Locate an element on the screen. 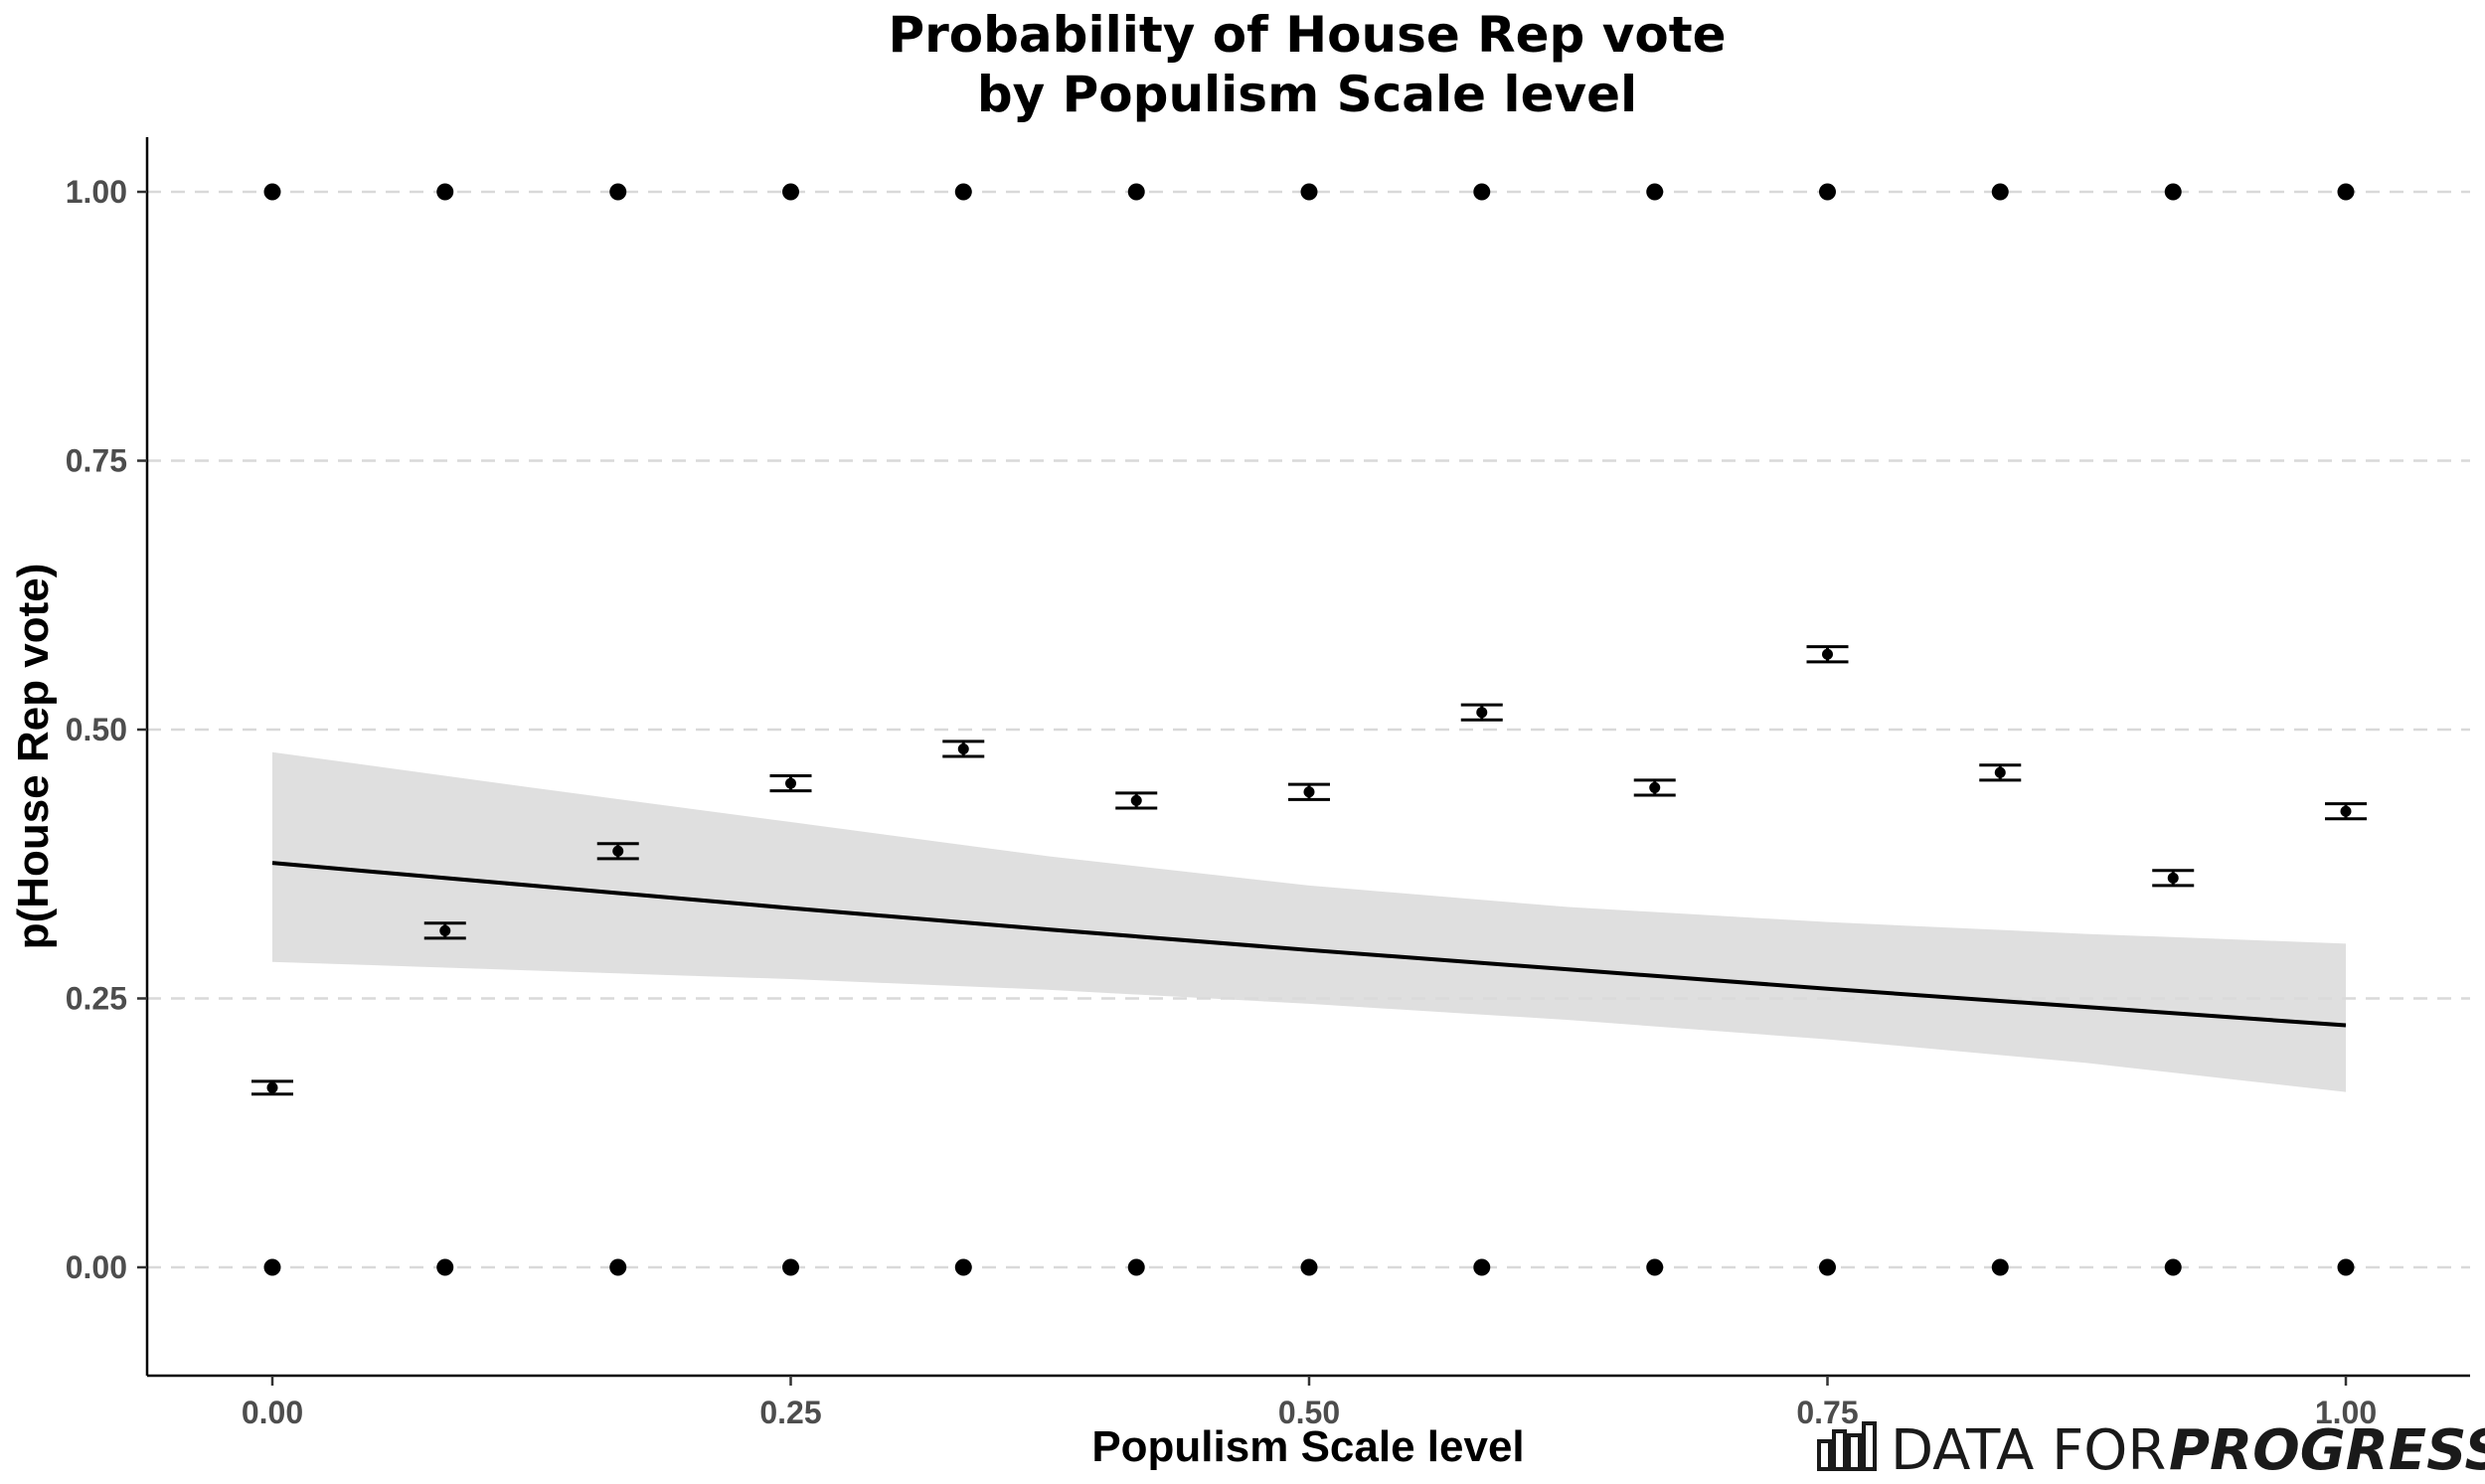  raw-point-6-y0 is located at coordinates (1309, 1267).